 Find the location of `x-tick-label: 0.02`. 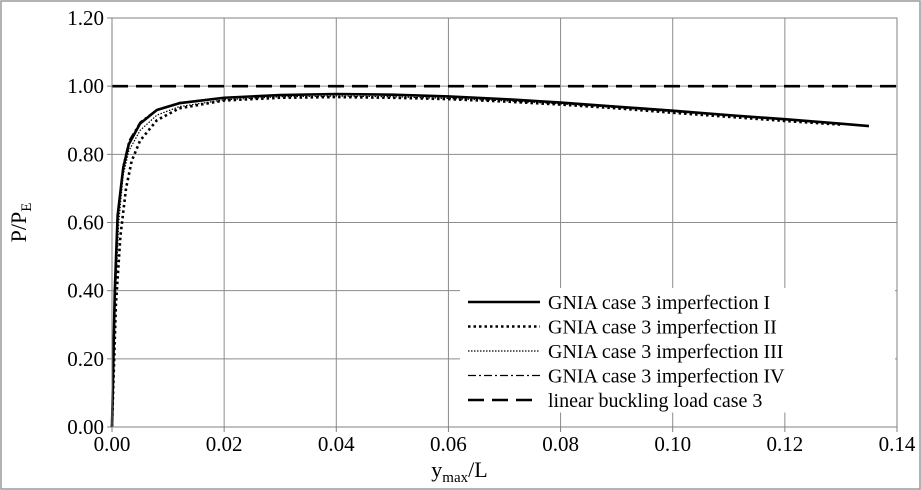

x-tick-label: 0.02 is located at coordinates (224, 444).